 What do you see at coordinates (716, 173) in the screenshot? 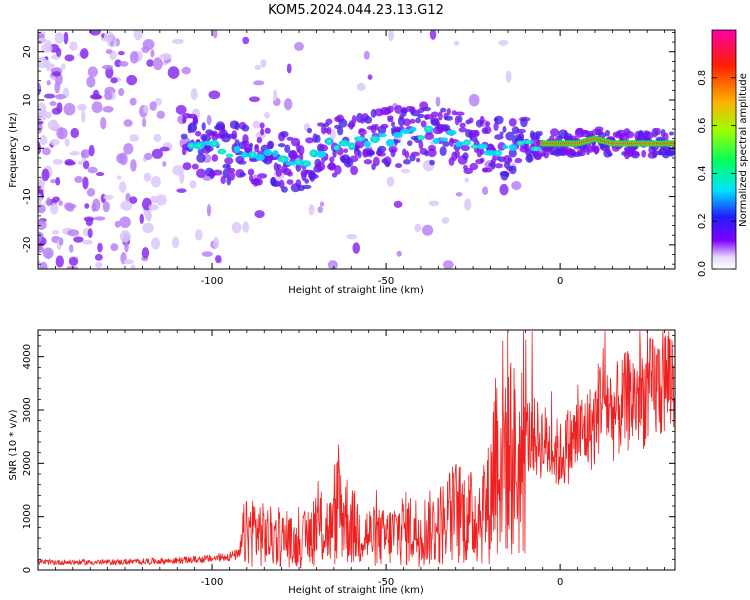
I see `colorbar-ticks: 0.0 0.2 0.4 0.6 0.8` at bounding box center [716, 173].